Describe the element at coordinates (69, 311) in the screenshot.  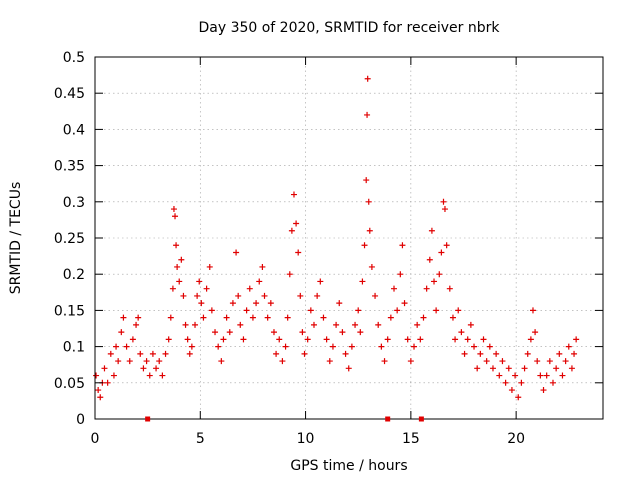
I see `y-tick-label: 0.15` at that location.